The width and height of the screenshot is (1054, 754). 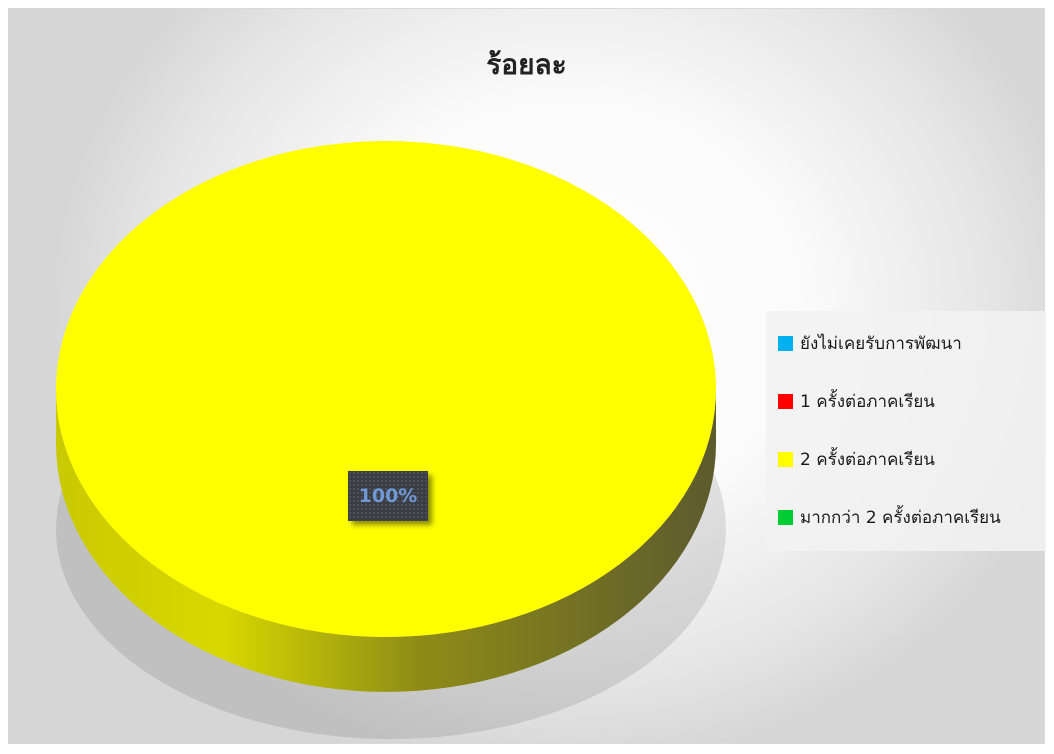 I want to click on chart-title: ร้อยละ, so click(x=526, y=64).